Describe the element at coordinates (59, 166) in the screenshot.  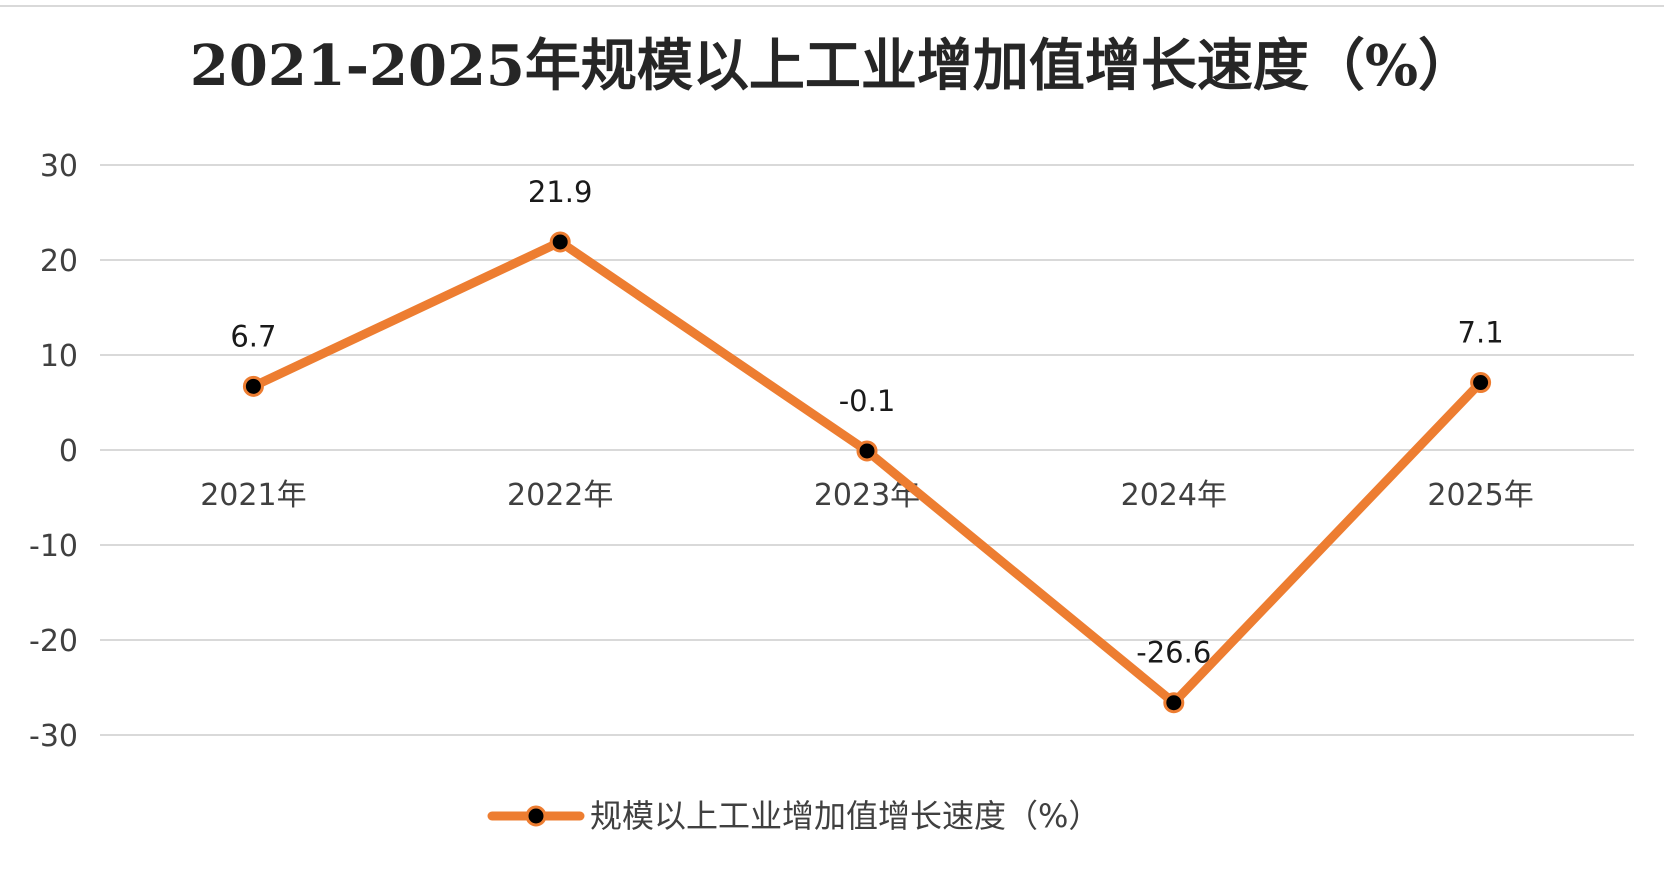
I see `y-tick-label: 30` at that location.